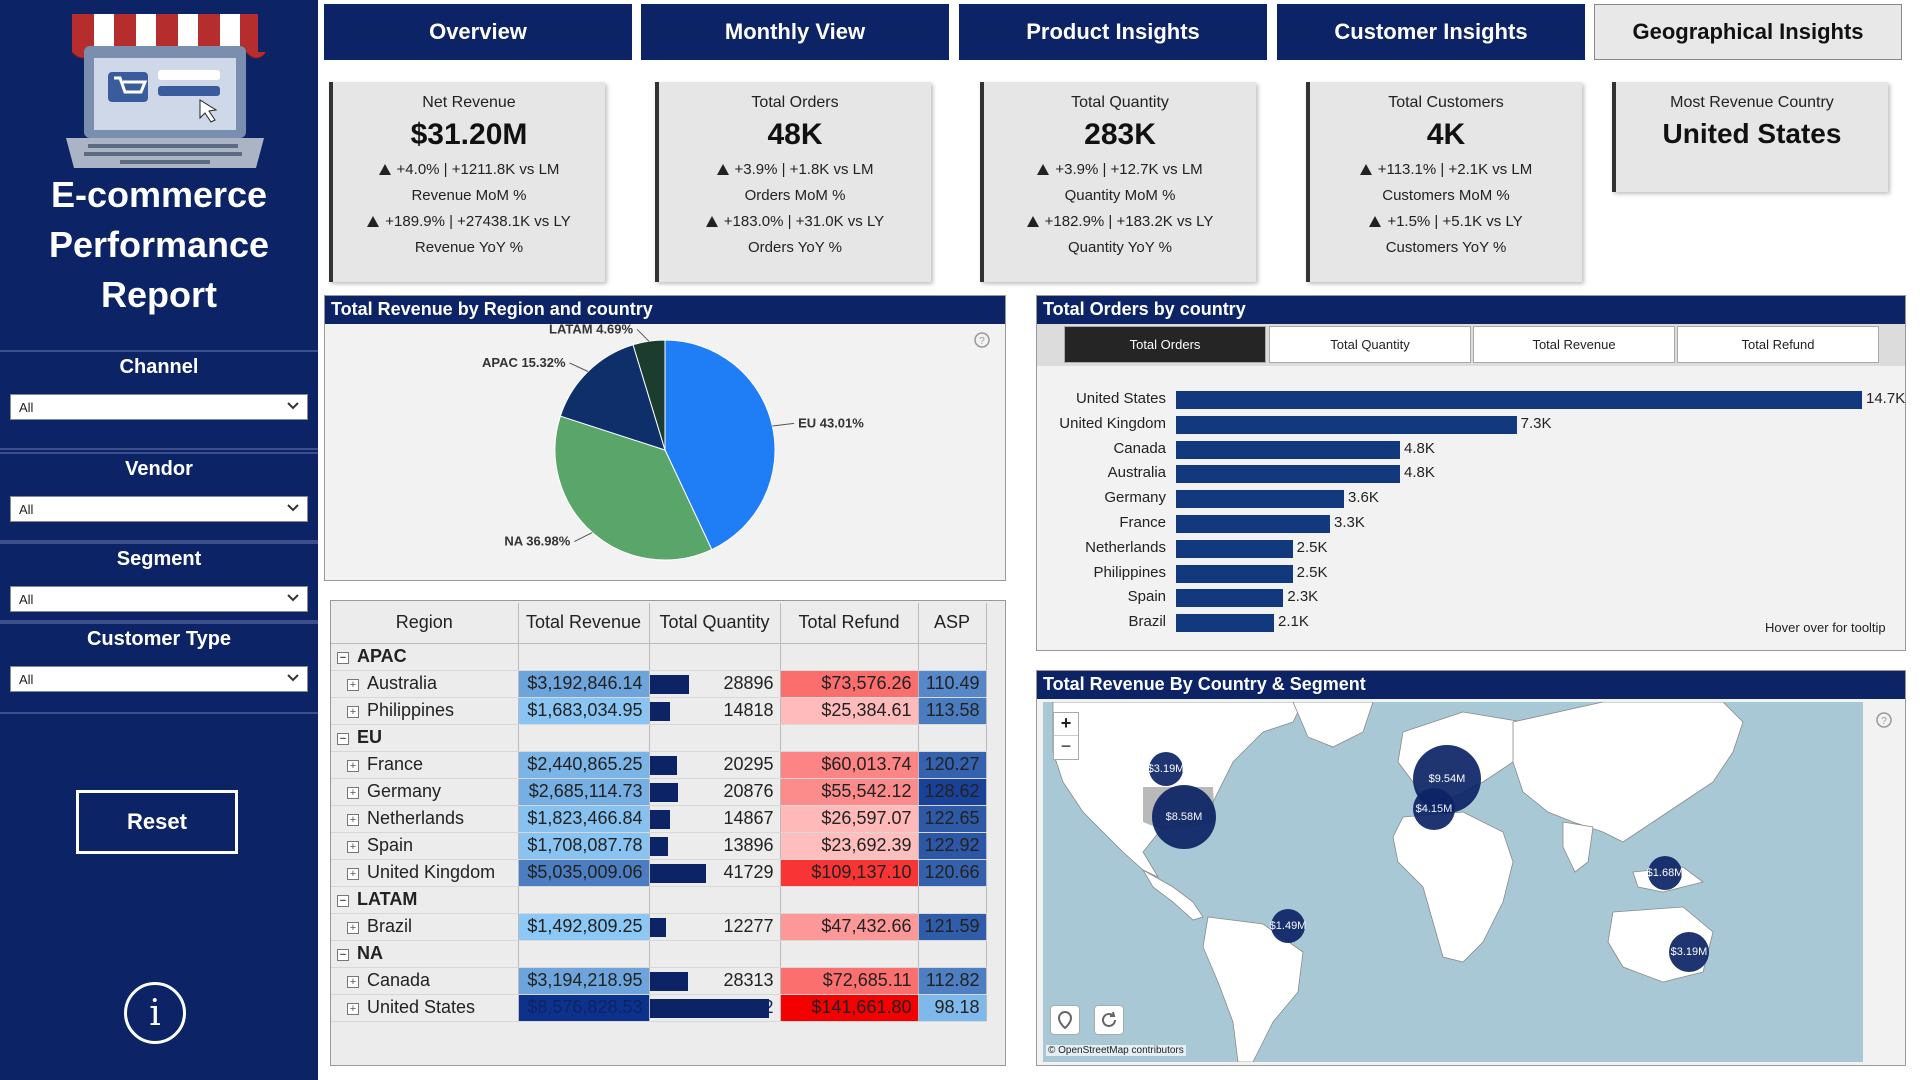  What do you see at coordinates (425, 623) in the screenshot?
I see `col-region: Region` at bounding box center [425, 623].